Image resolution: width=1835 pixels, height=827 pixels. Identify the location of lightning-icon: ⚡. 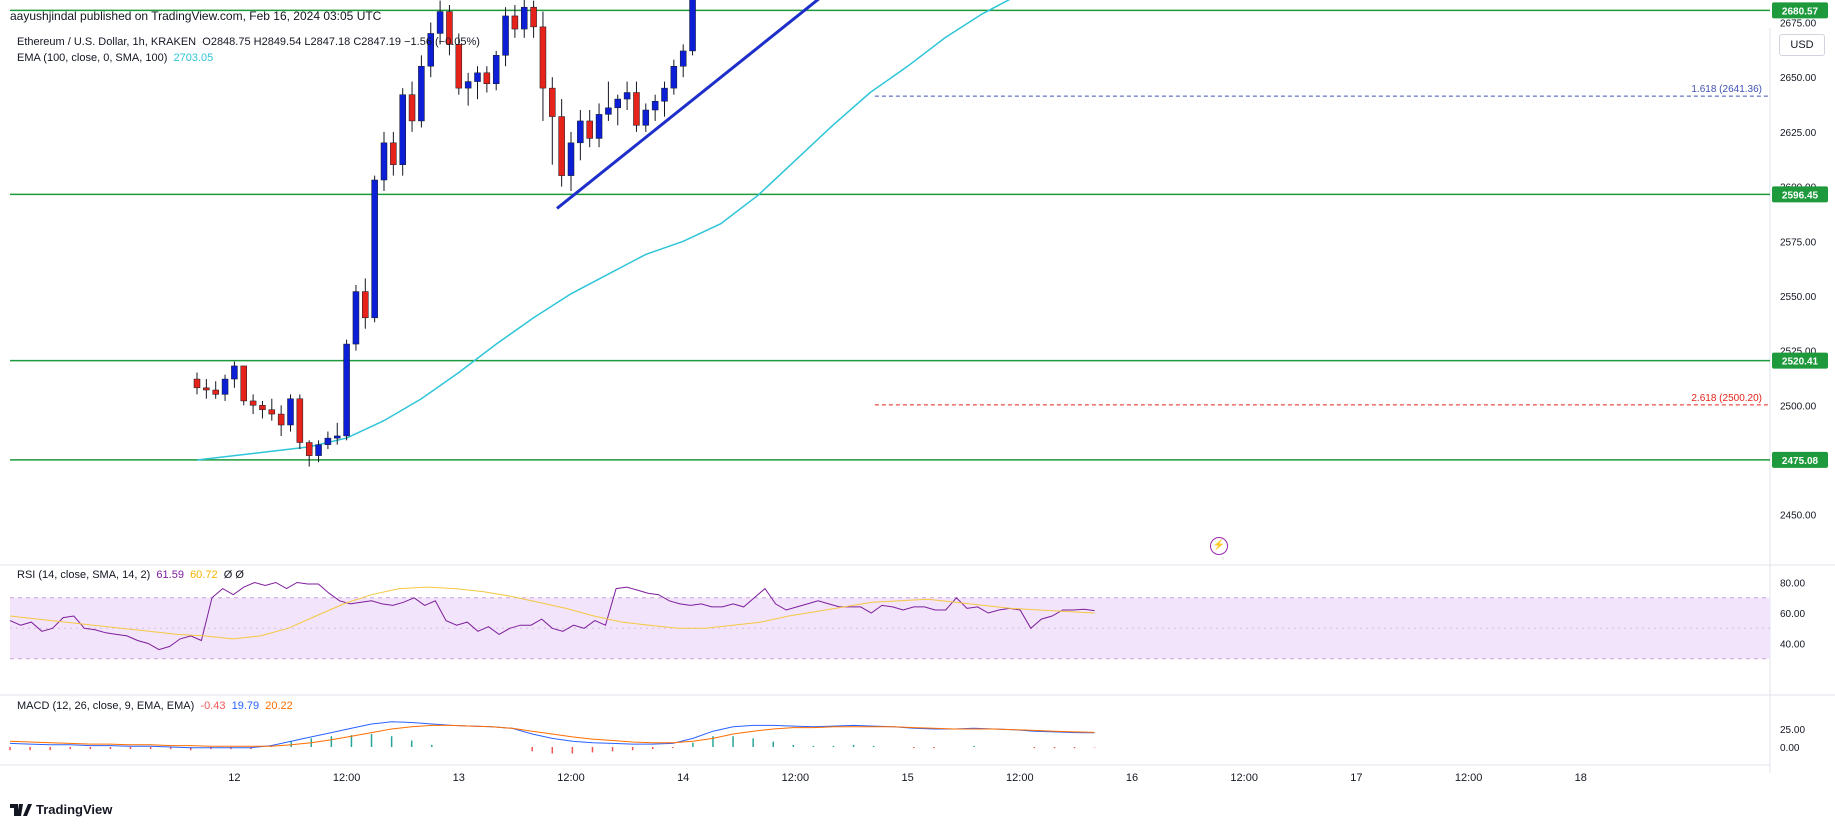
(1219, 546).